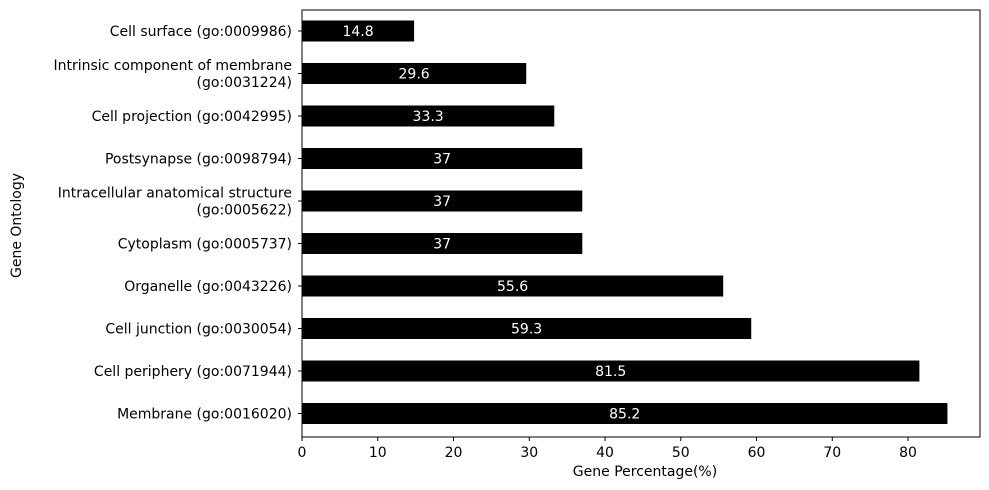 This screenshot has height=490, width=989. Describe the element at coordinates (378, 453) in the screenshot. I see `x-tick-label: 10` at that location.